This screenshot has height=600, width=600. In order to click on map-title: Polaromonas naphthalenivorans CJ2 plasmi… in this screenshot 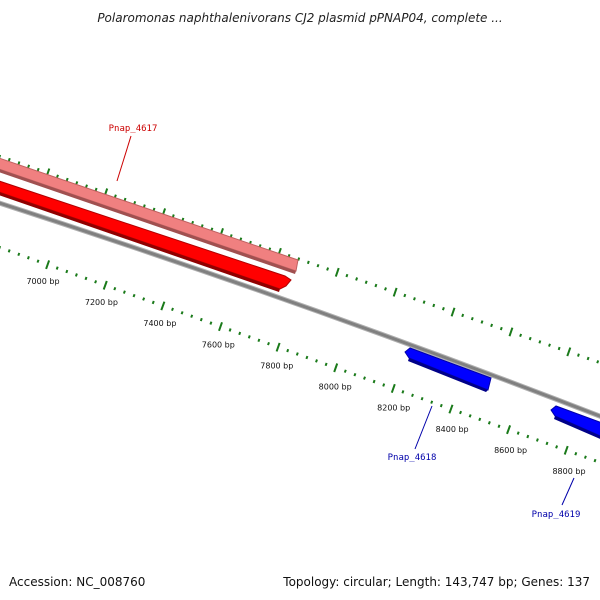, I will do `click(299, 18)`.